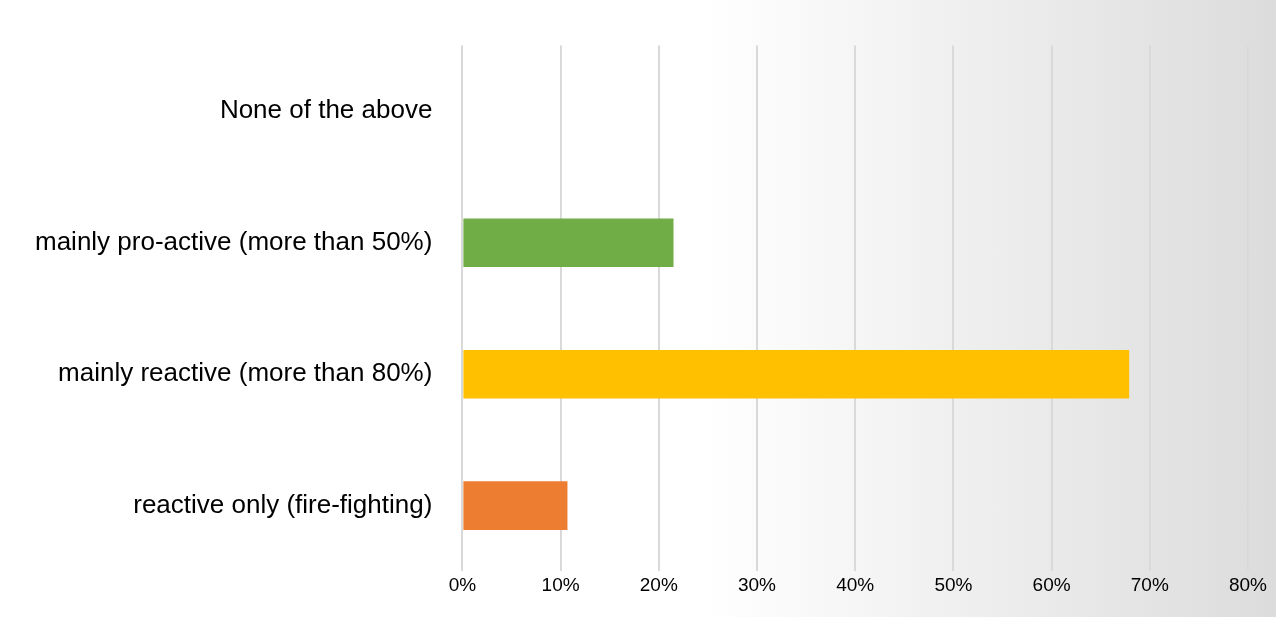  I want to click on x-tick-label: 20%, so click(658, 585).